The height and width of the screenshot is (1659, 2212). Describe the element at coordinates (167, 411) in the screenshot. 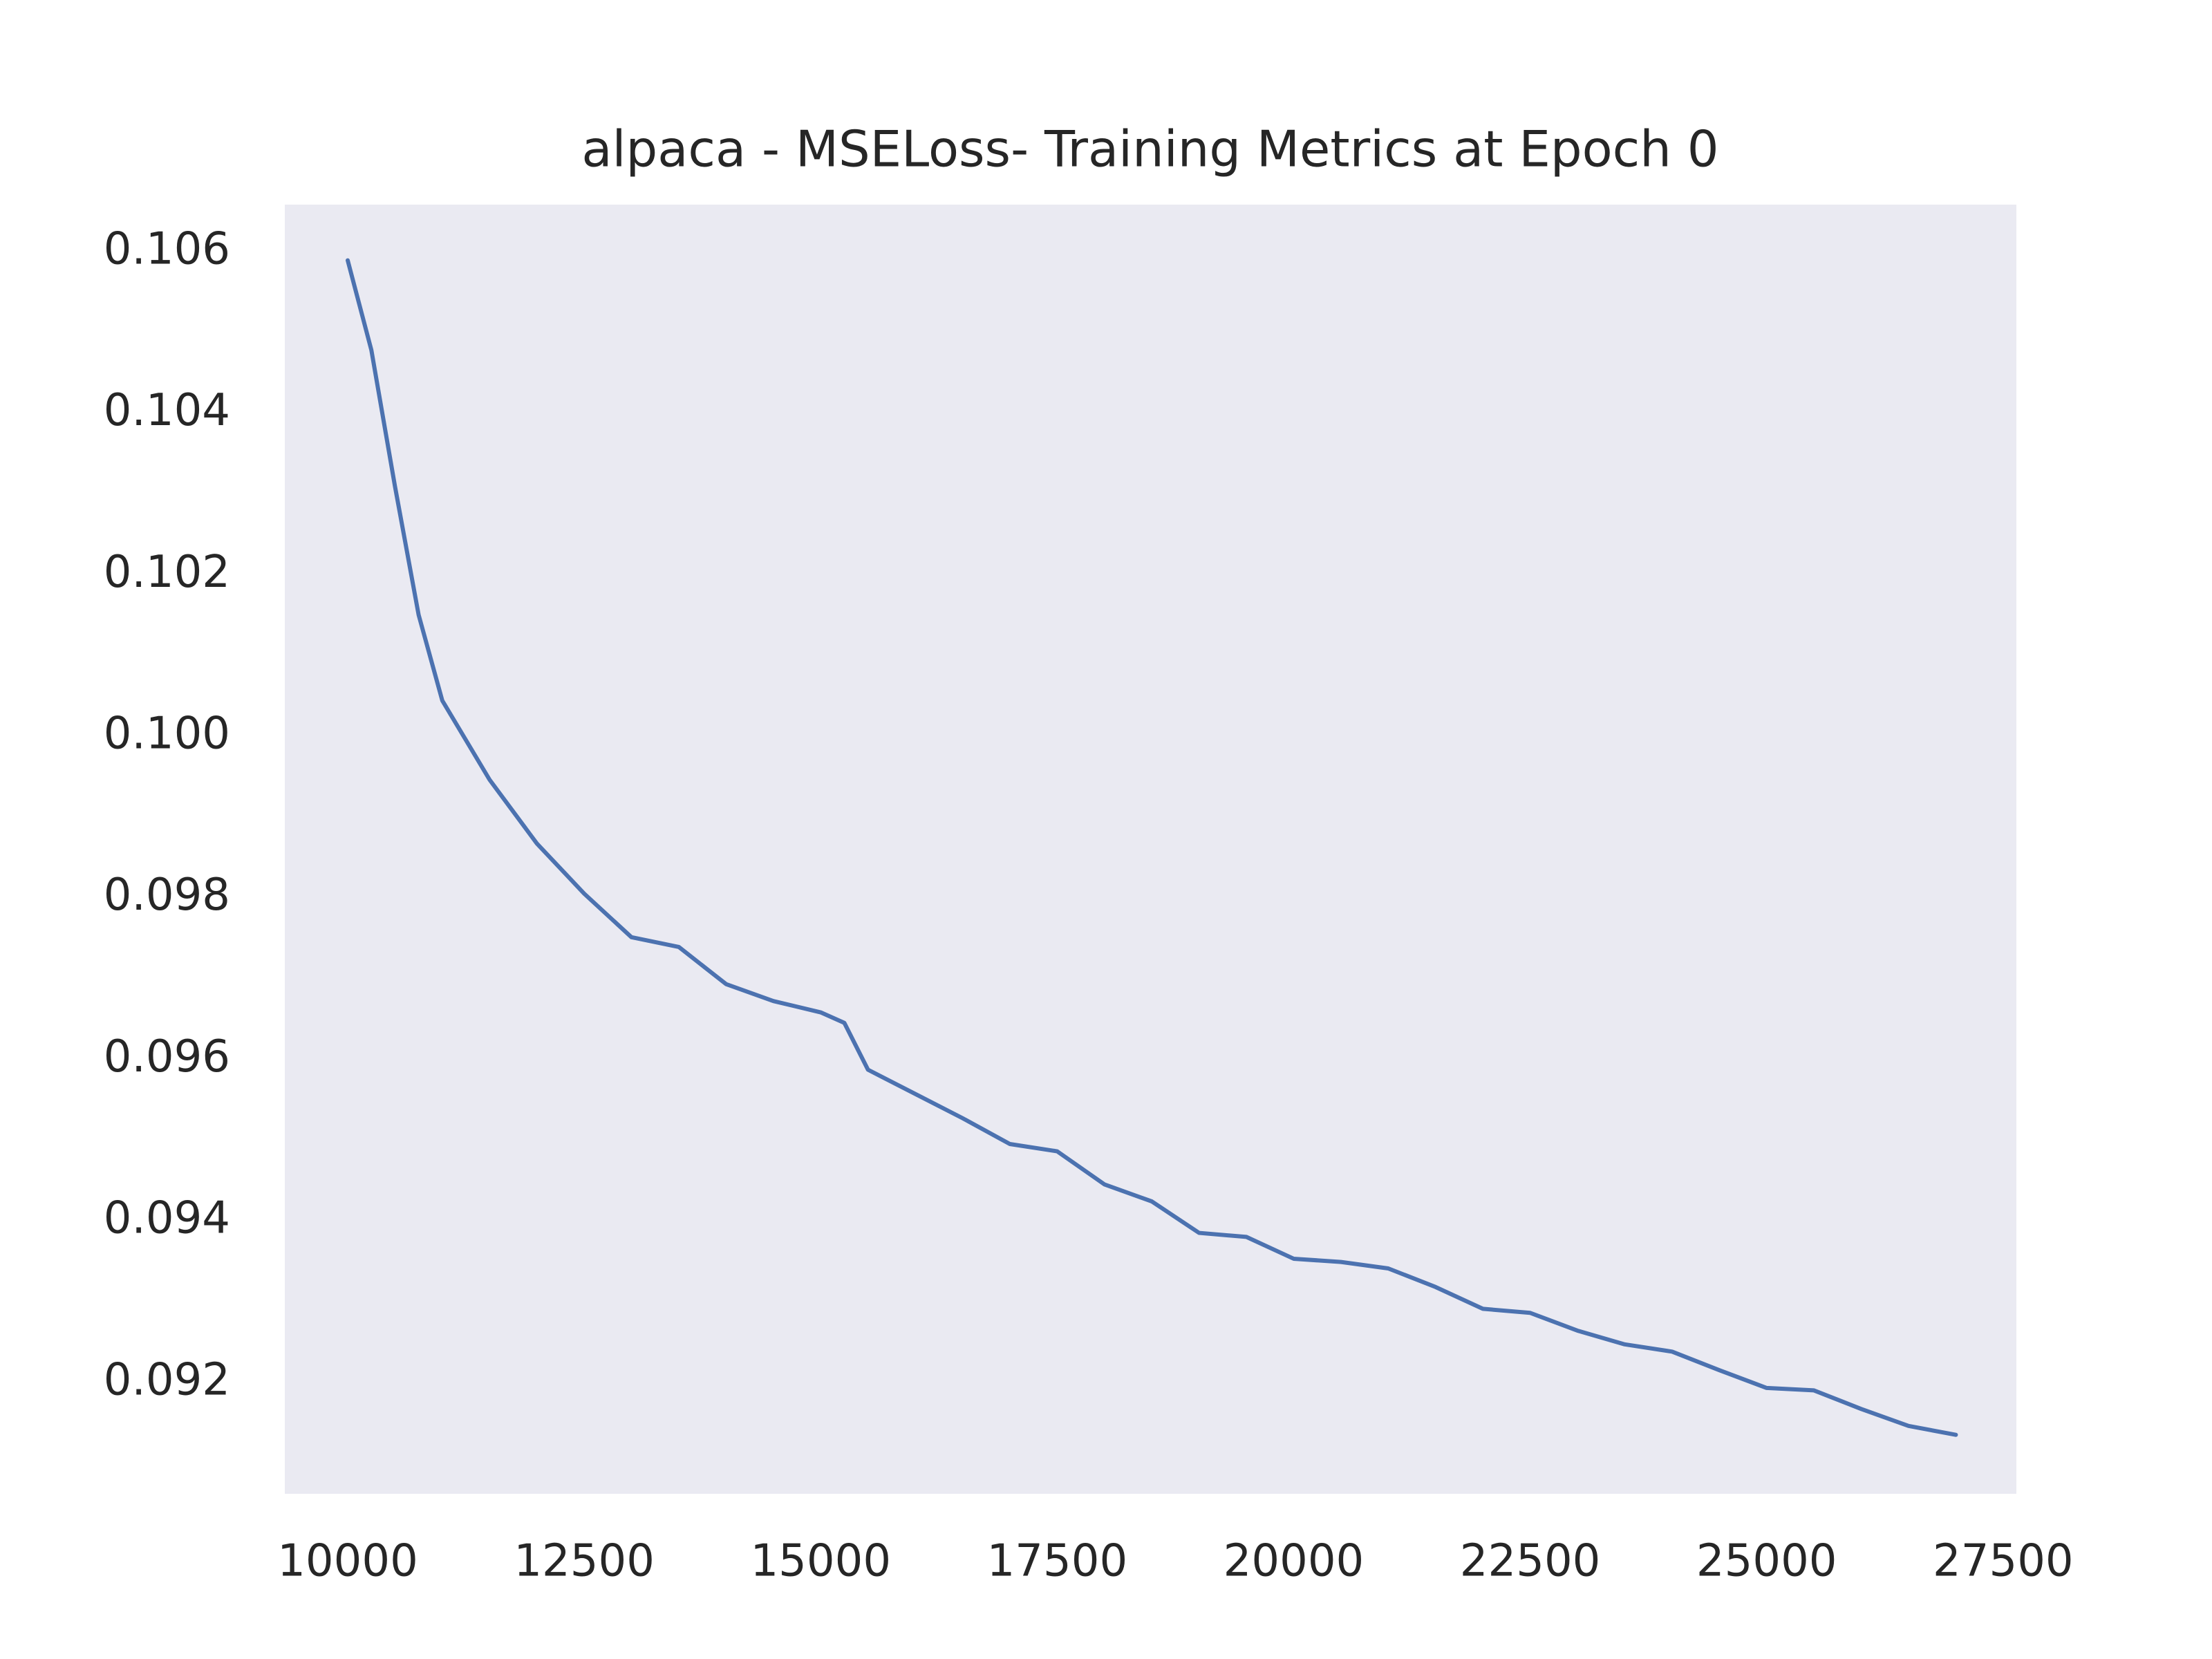

I see `y-tick-label: 0.104` at that location.